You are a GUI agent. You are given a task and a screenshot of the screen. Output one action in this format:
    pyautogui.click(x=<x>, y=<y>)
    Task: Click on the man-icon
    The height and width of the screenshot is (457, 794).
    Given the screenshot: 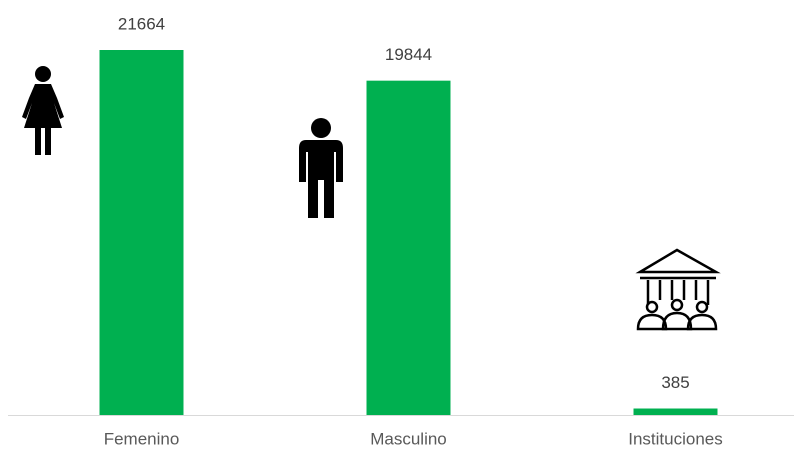 What is the action you would take?
    pyautogui.click(x=321, y=168)
    